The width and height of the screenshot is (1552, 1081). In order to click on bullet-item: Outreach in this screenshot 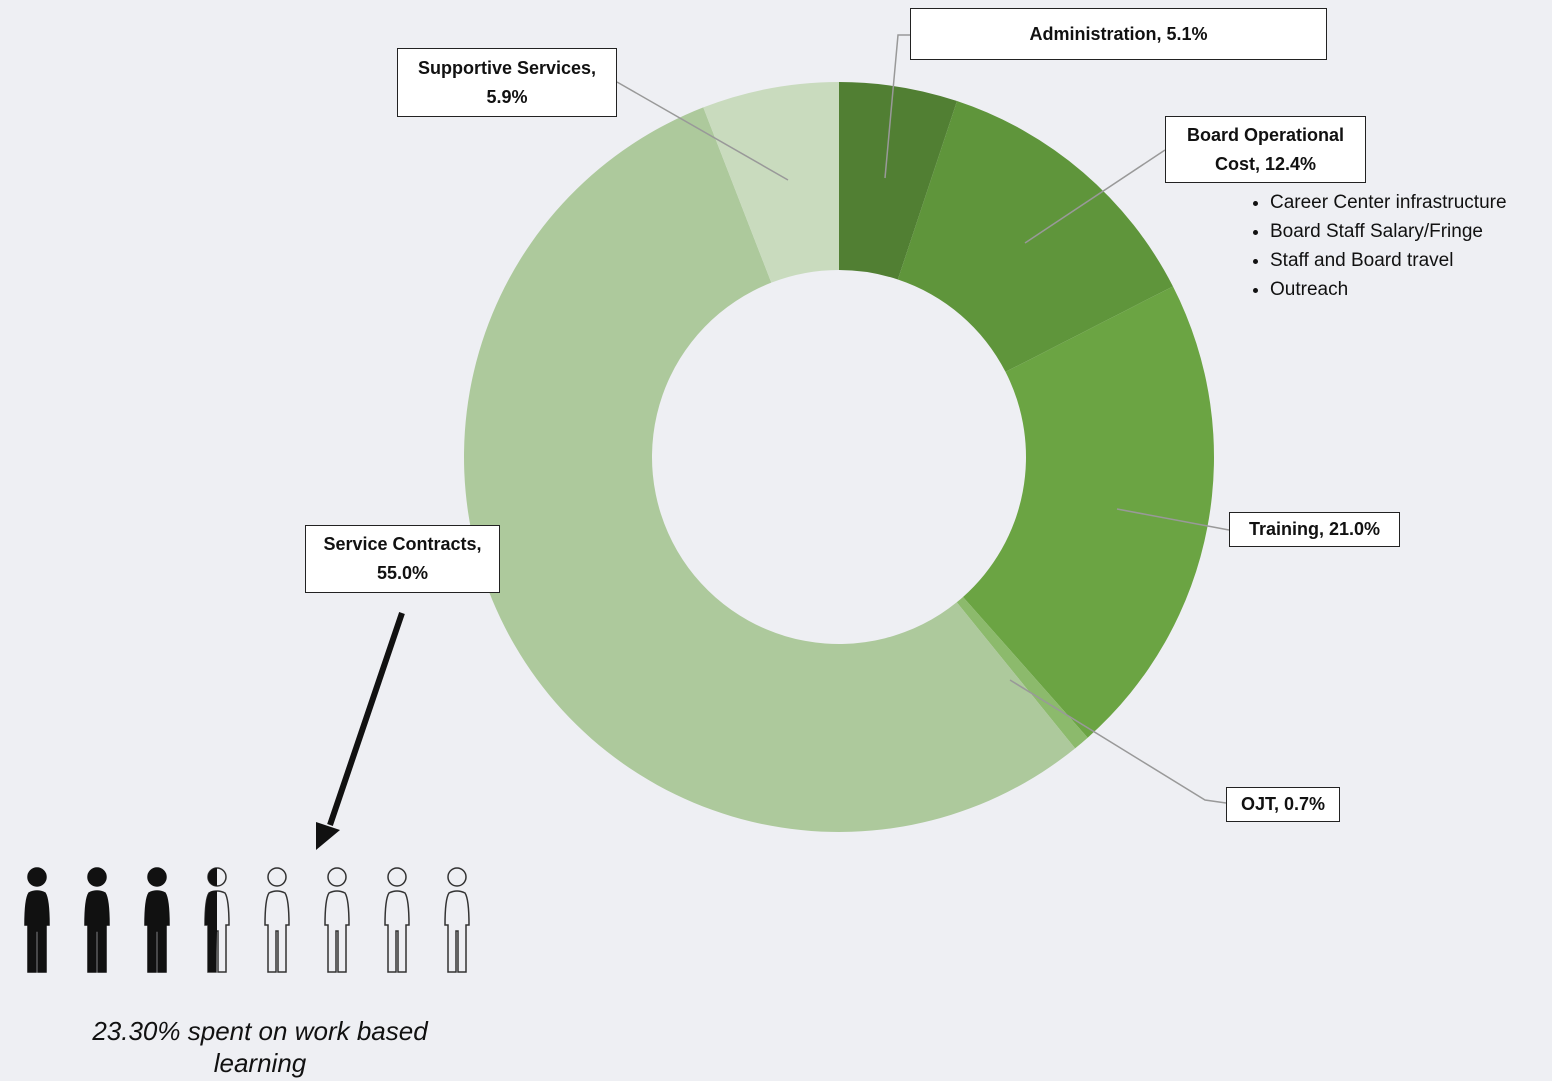, I will do `click(1388, 289)`.